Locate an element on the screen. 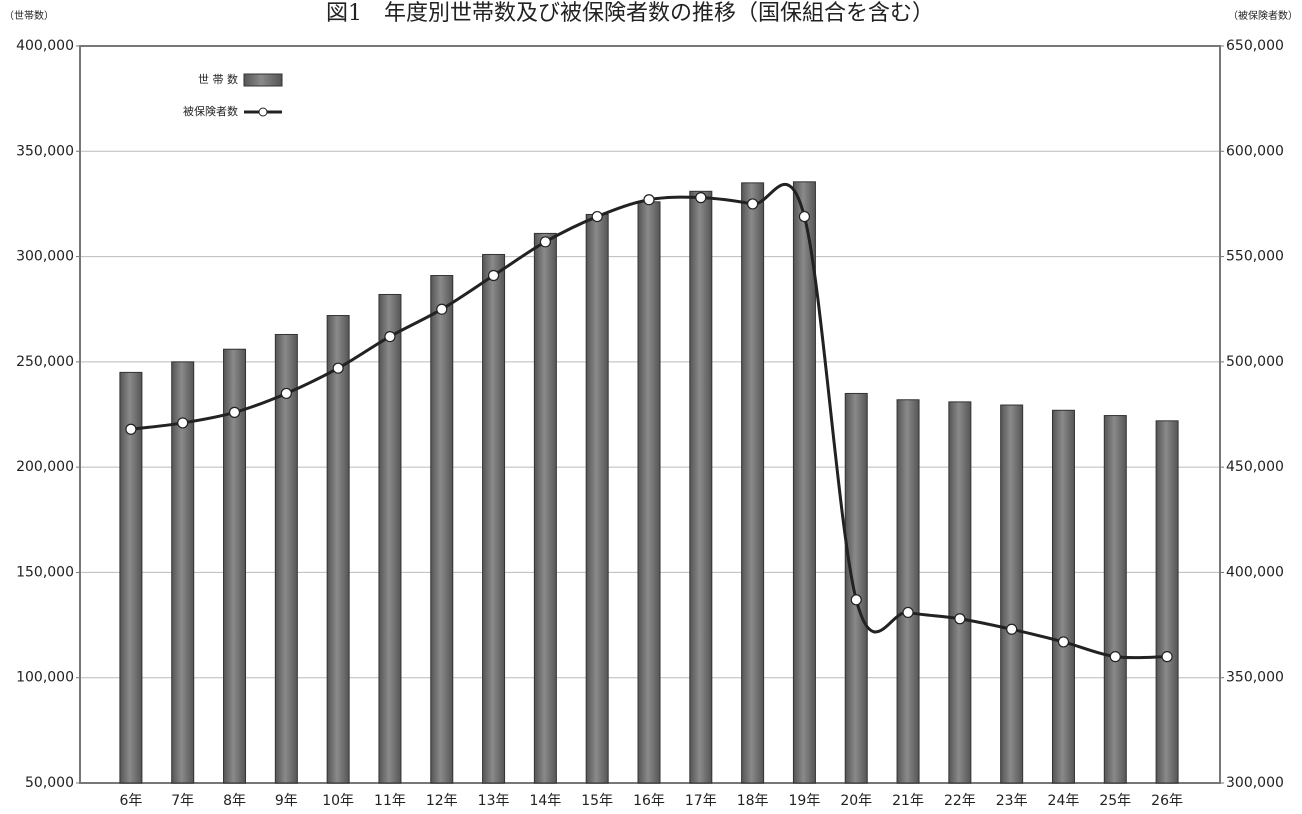 Image resolution: width=1302 pixels, height=814 pixels. x-tick-label: 12年 is located at coordinates (442, 801).